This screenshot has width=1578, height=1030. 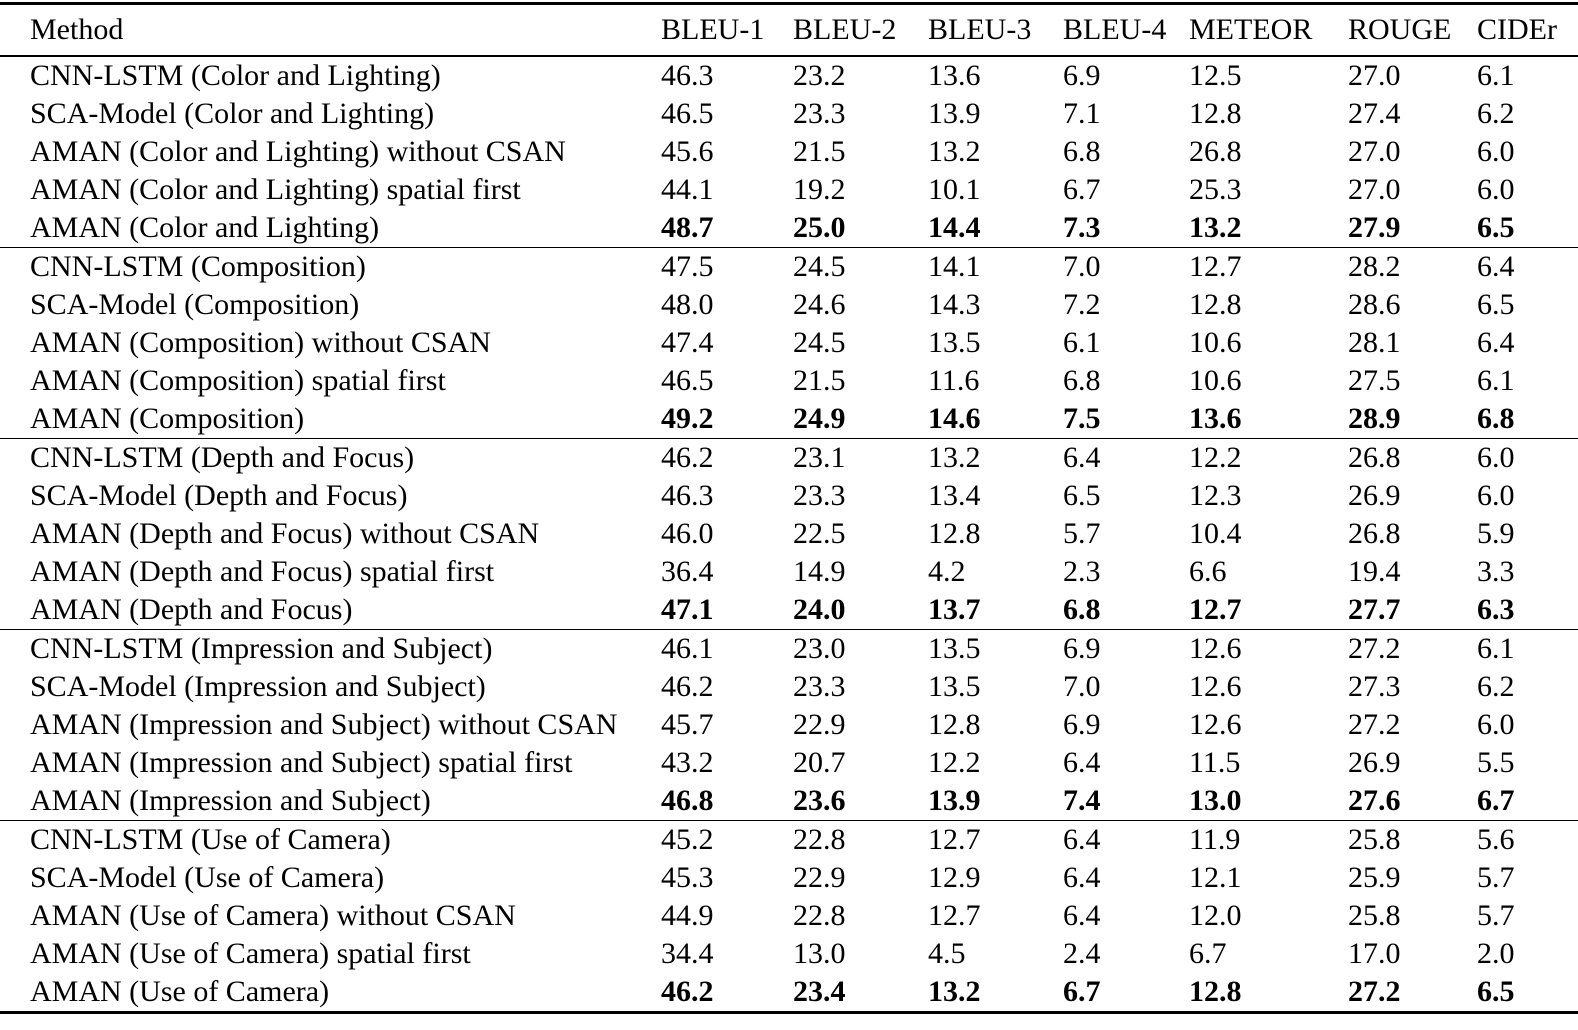 I want to click on metric-cell: 45.3, so click(x=687, y=877).